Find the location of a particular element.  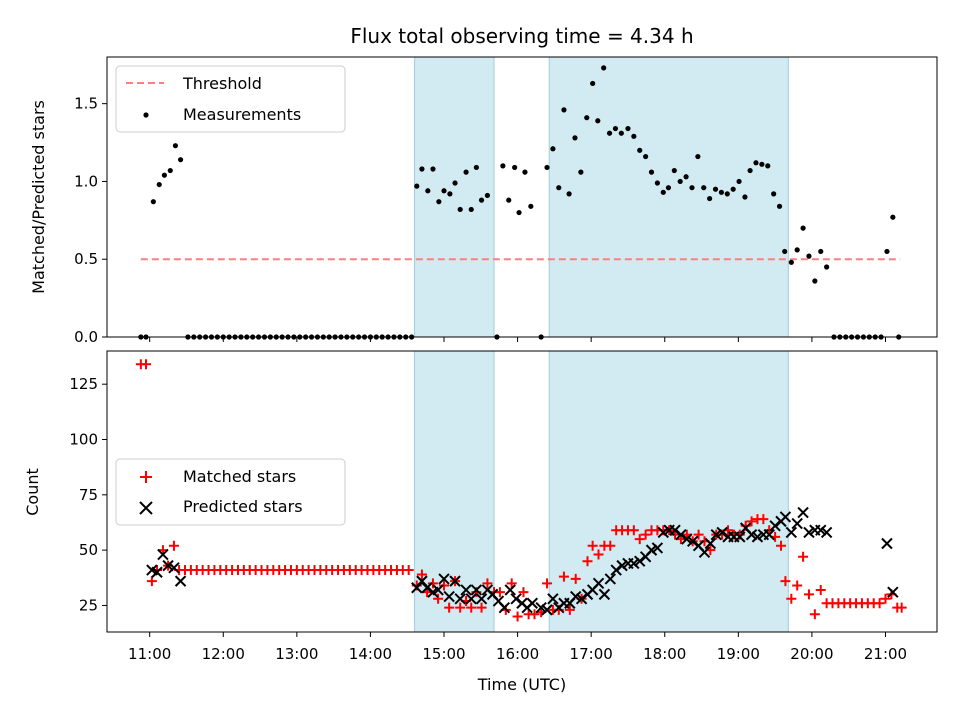

x-tick-label: 11:00 is located at coordinates (149, 654).